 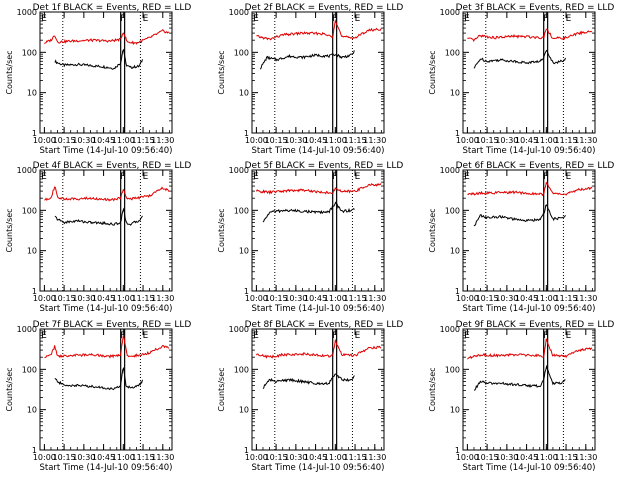 What do you see at coordinates (535, 325) in the screenshot?
I see `panel-title: Det 9f BLACK = Events, RED = LLD` at bounding box center [535, 325].